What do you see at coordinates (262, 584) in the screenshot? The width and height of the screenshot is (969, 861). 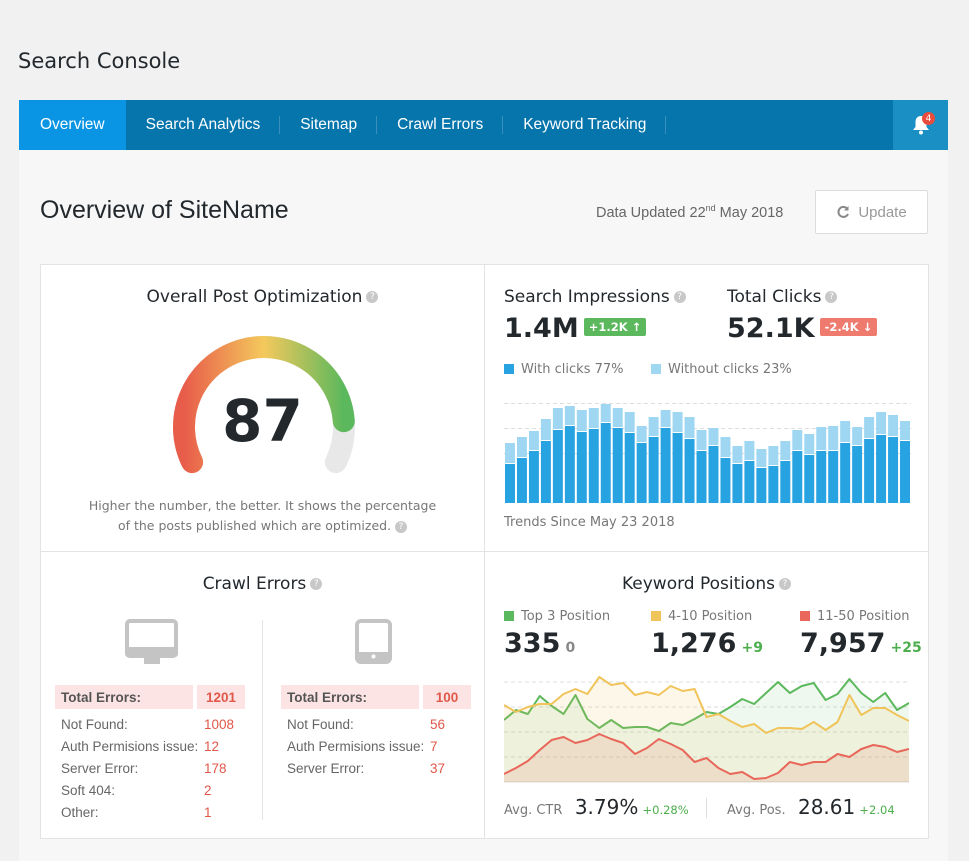 I see `crawl-title: Crawl Errors?` at bounding box center [262, 584].